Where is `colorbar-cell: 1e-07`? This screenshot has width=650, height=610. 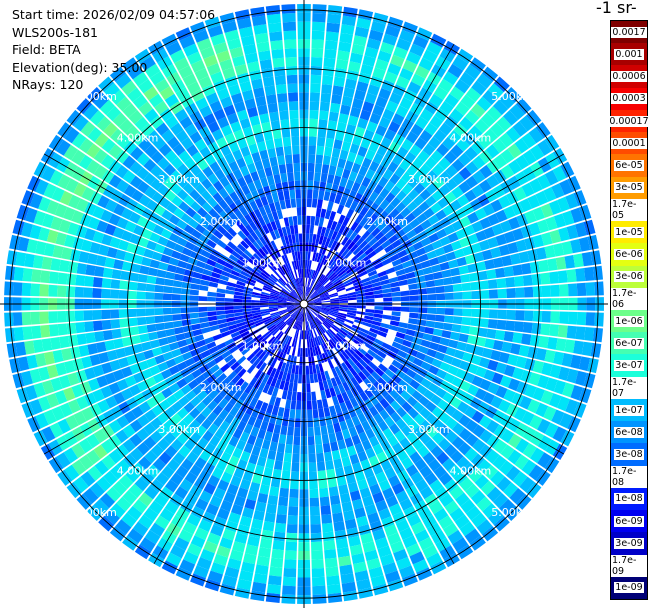
colorbar-cell: 1e-07 is located at coordinates (629, 410).